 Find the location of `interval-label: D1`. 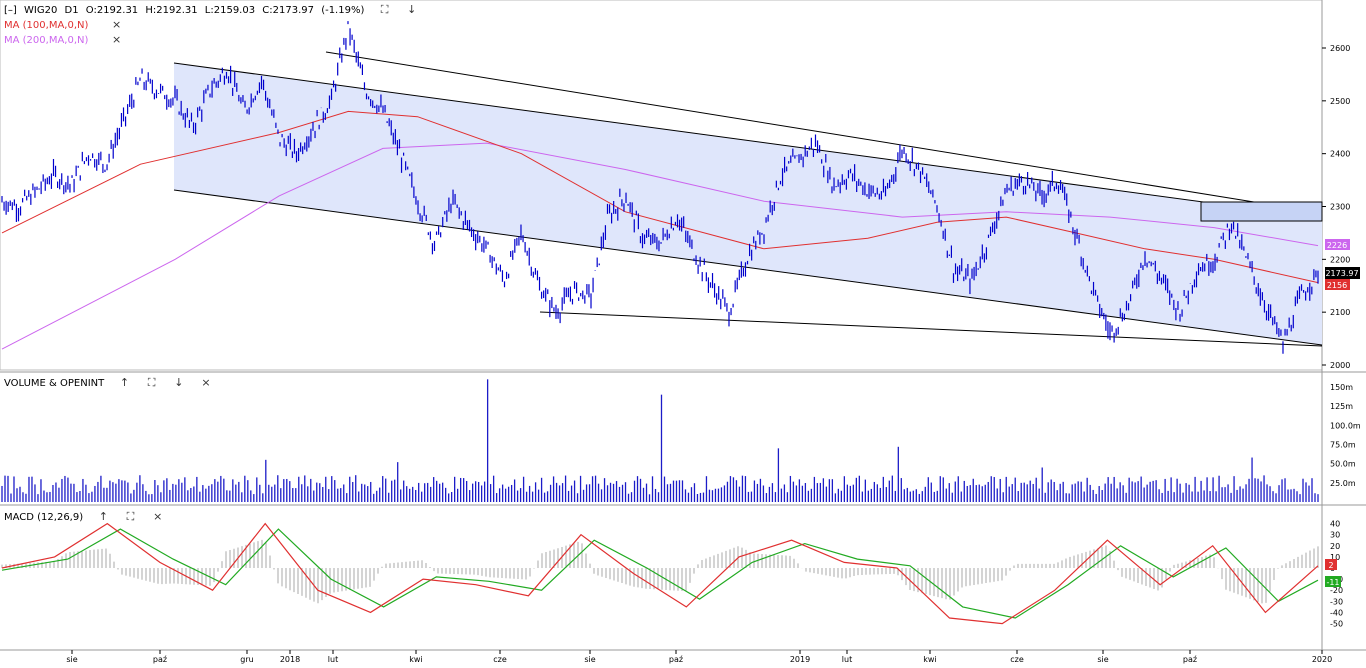

interval-label: D1 is located at coordinates (71, 10).